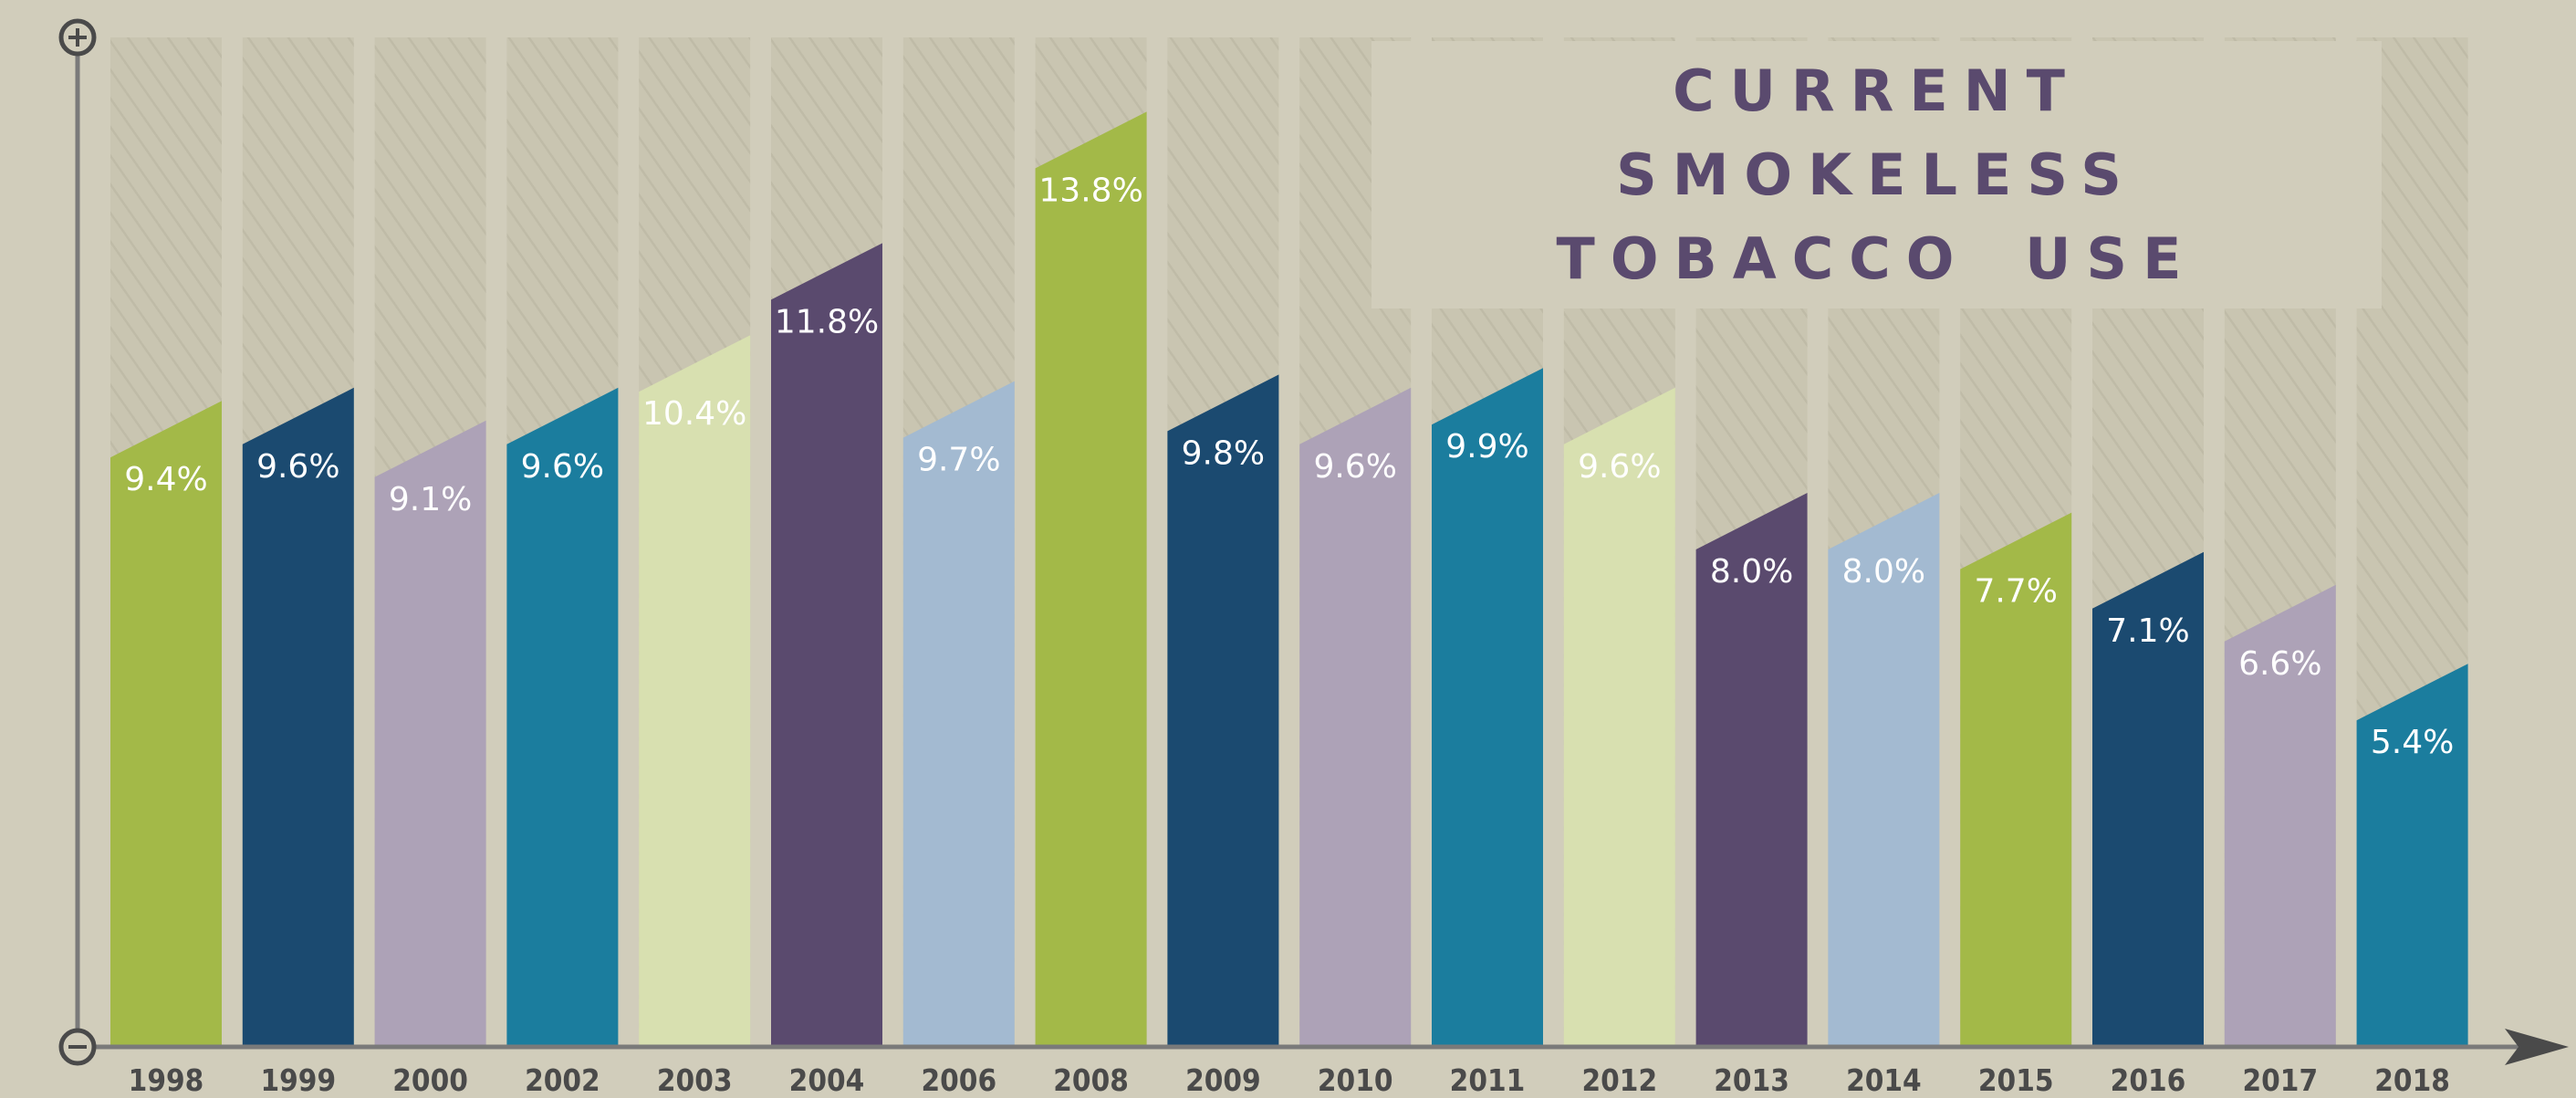 This screenshot has height=1098, width=2576. What do you see at coordinates (1223, 1080) in the screenshot?
I see `x-tick-label: 2009` at bounding box center [1223, 1080].